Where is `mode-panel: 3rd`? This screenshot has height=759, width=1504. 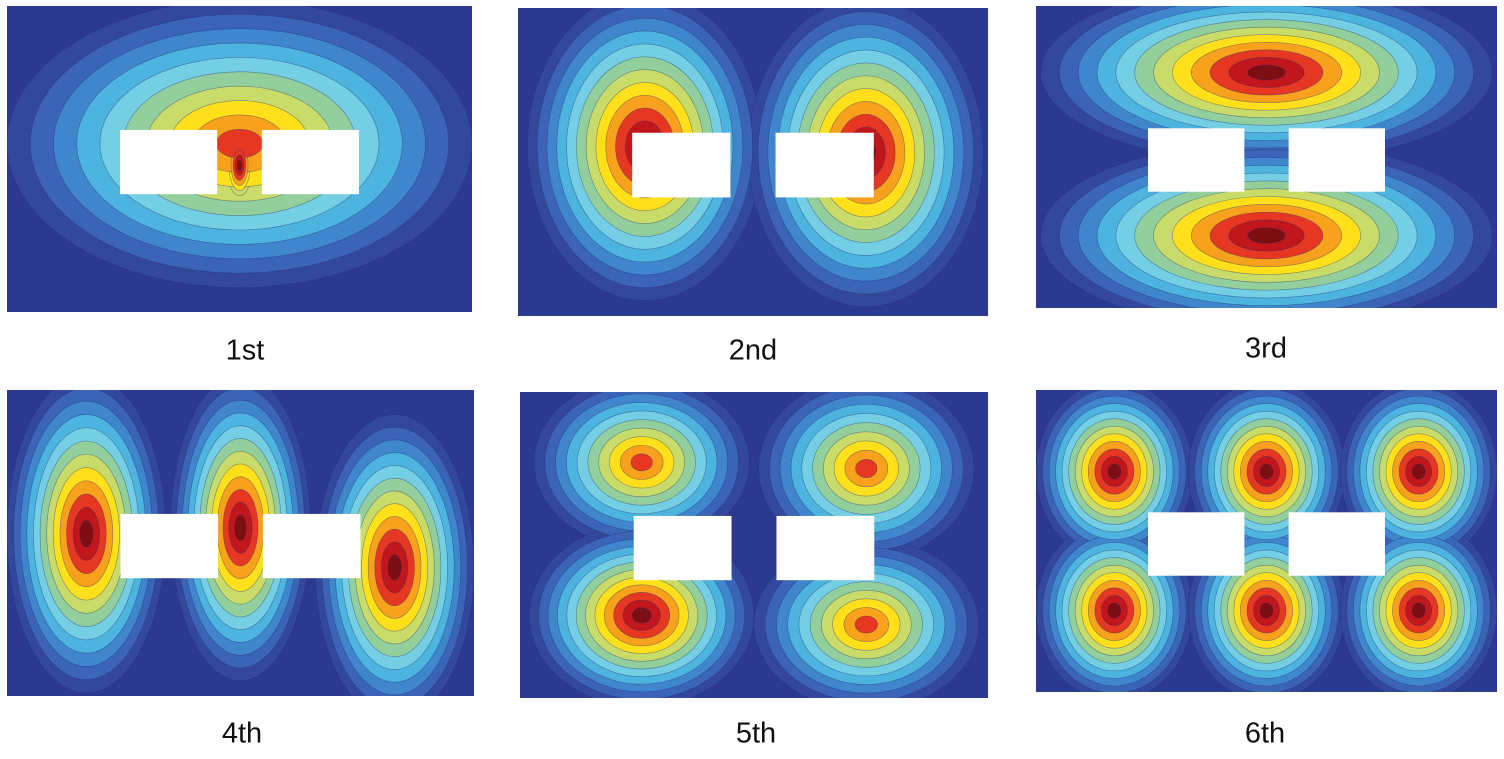 mode-panel: 3rd is located at coordinates (1266, 185).